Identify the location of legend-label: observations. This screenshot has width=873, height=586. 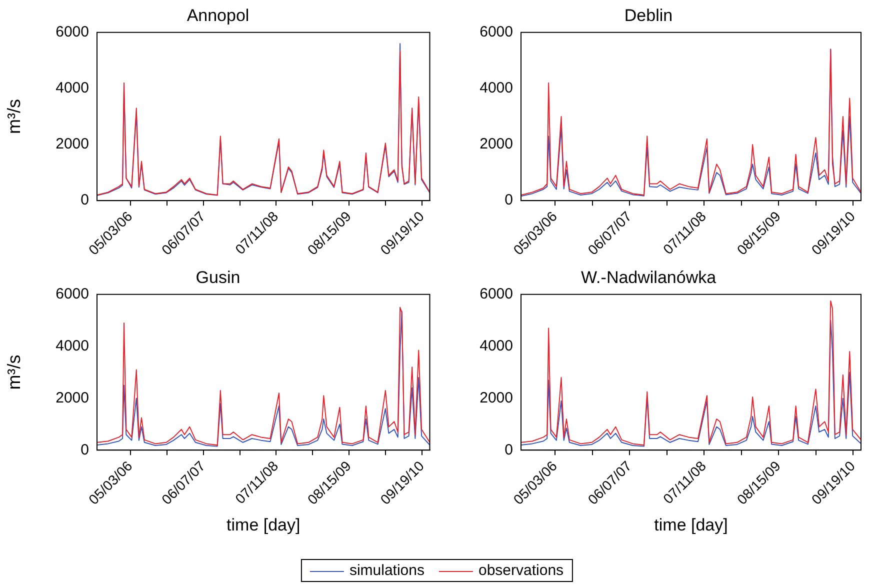
(521, 570).